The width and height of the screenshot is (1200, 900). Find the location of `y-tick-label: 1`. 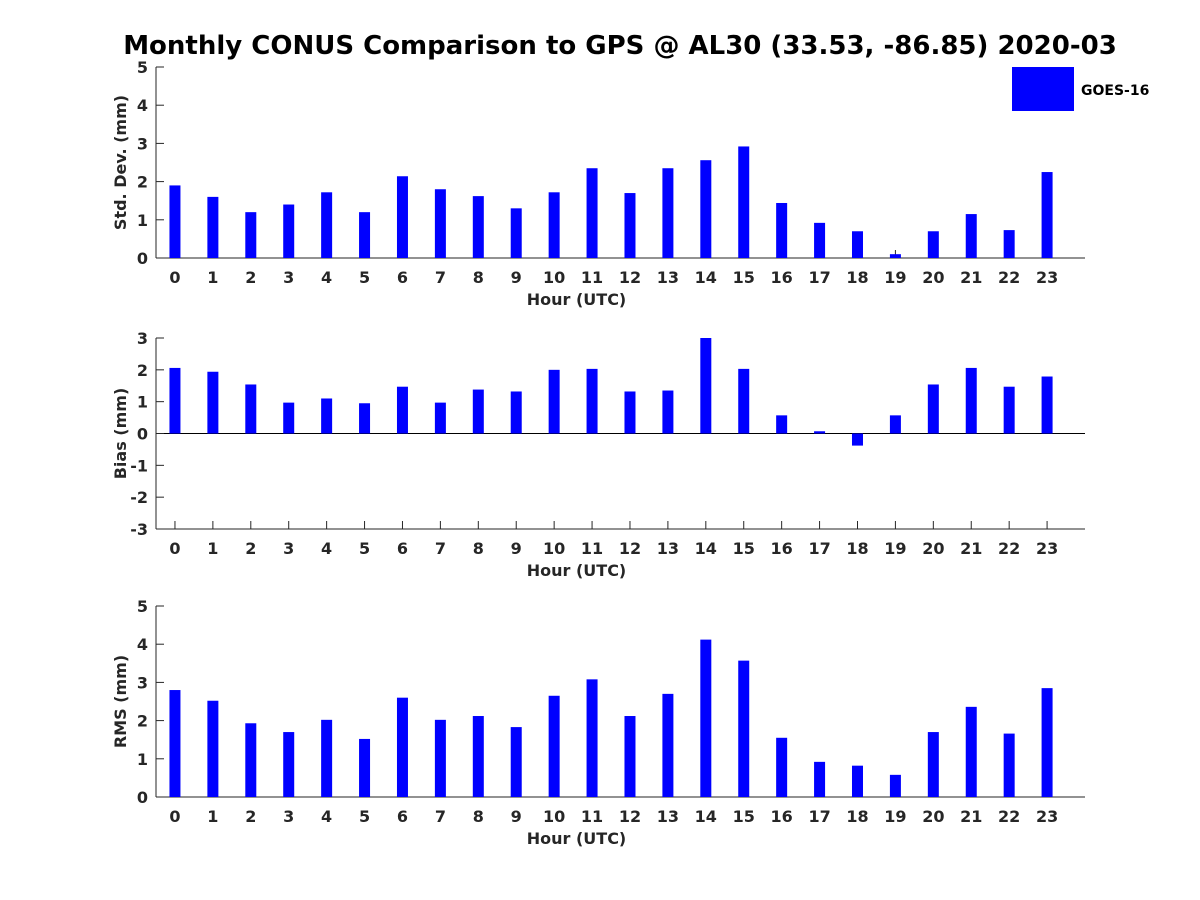

y-tick-label: 1 is located at coordinates (142, 759).